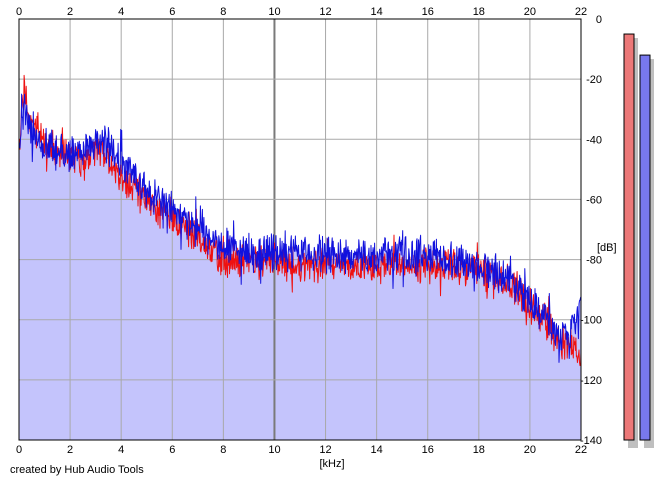 The height and width of the screenshot is (486, 664). Describe the element at coordinates (274, 450) in the screenshot. I see `x-tick-label-bottom: 10` at that location.